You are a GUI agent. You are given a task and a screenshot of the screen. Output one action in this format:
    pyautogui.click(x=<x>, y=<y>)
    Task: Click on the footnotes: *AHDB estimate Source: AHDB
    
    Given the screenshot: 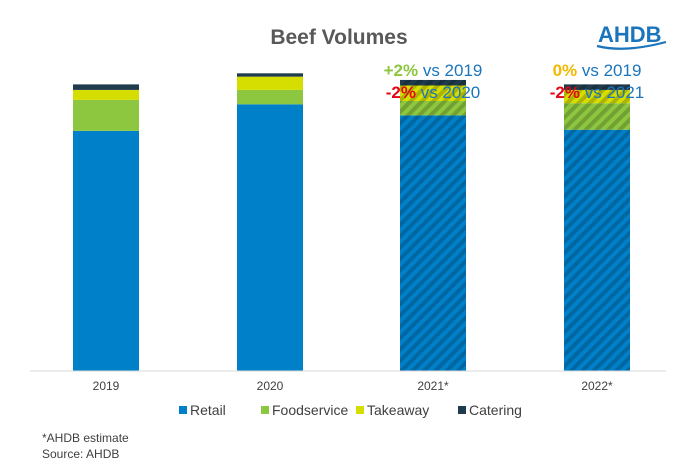 What is the action you would take?
    pyautogui.click(x=85, y=446)
    